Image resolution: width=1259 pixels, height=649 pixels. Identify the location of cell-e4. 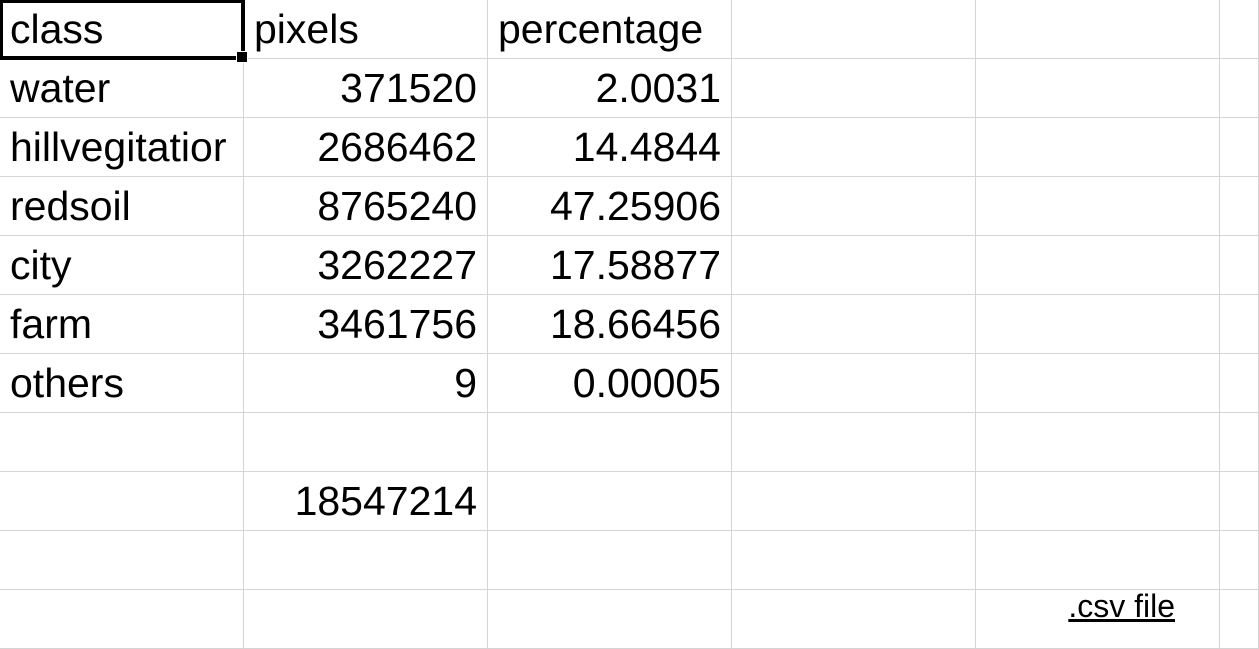
(1098, 206).